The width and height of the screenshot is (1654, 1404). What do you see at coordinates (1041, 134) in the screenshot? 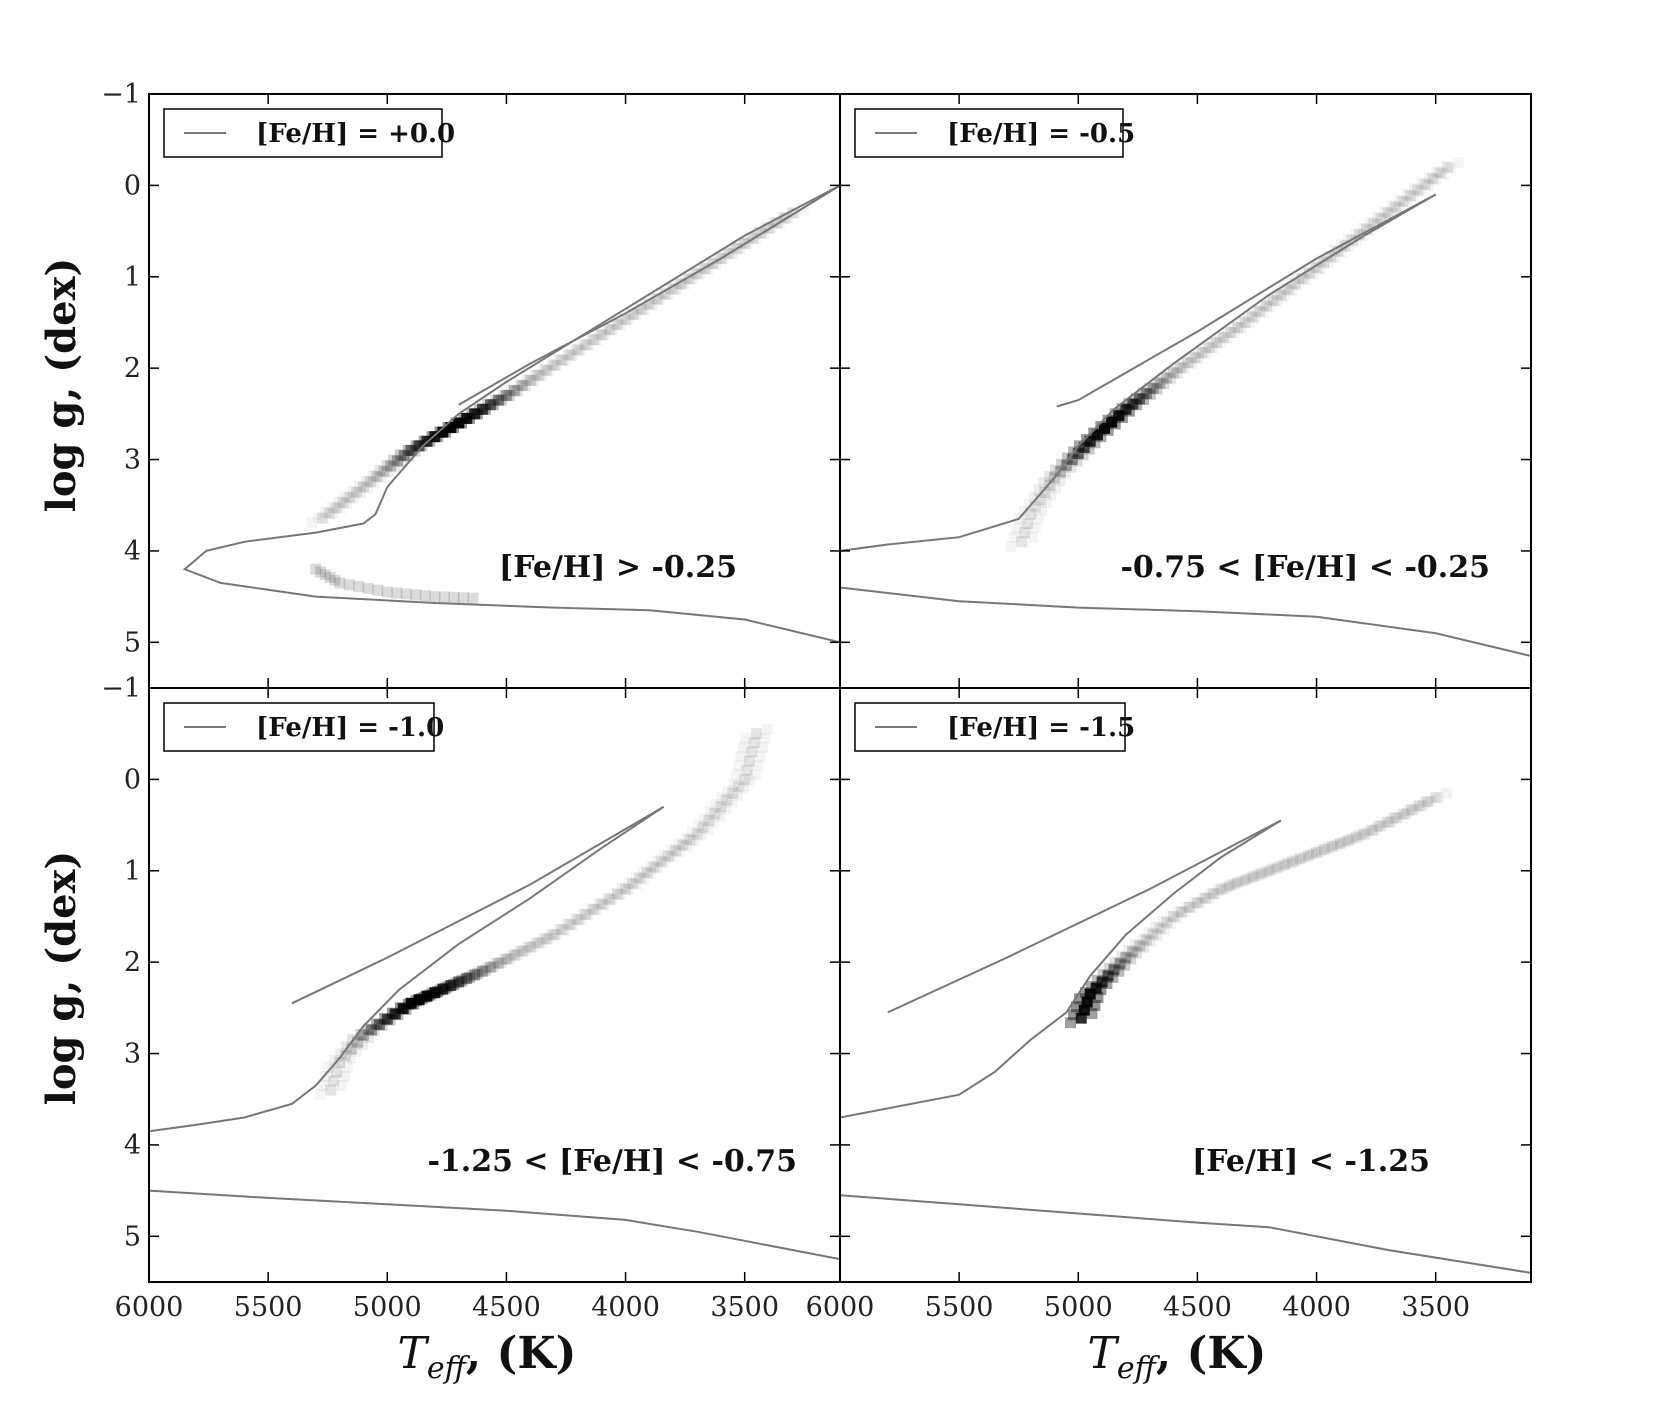
I see `legend-label: [Fe/H] = -0.5` at bounding box center [1041, 134].